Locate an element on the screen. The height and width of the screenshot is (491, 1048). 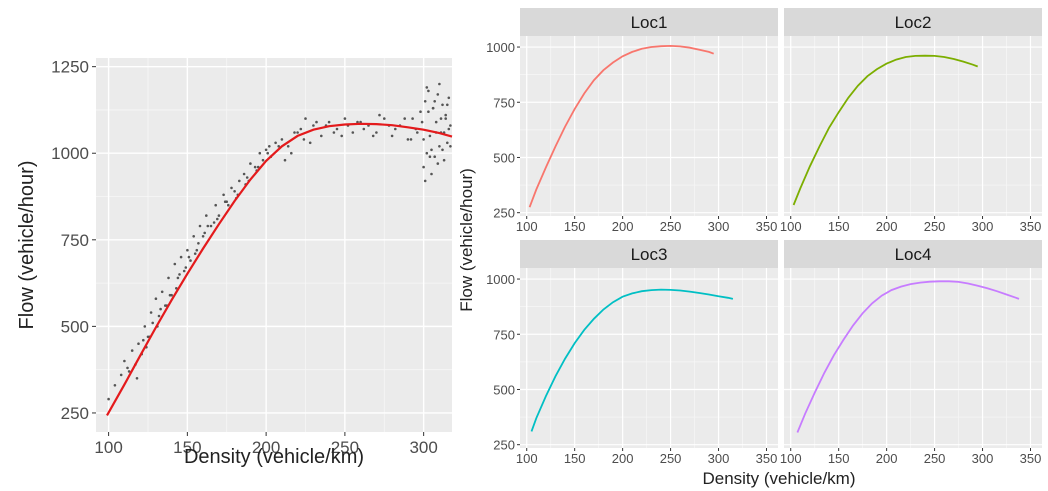
facet-strip-label: Loc4 is located at coordinates (913, 254).